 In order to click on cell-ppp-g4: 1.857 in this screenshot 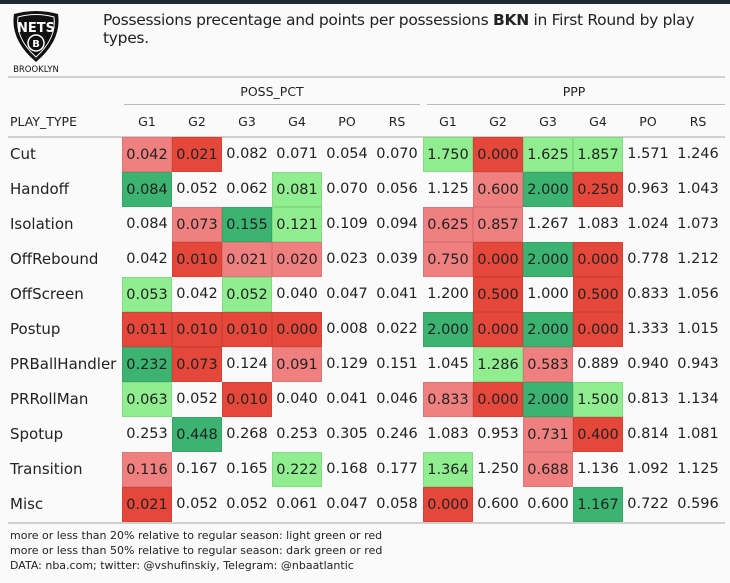, I will do `click(598, 154)`.